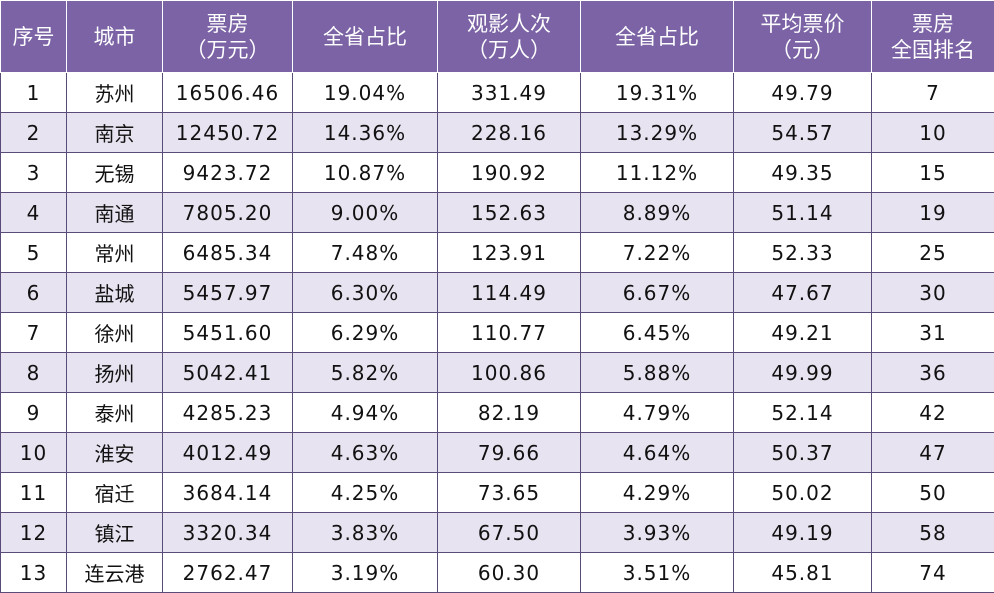  Describe the element at coordinates (34, 533) in the screenshot. I see `rank-cell: 12` at that location.